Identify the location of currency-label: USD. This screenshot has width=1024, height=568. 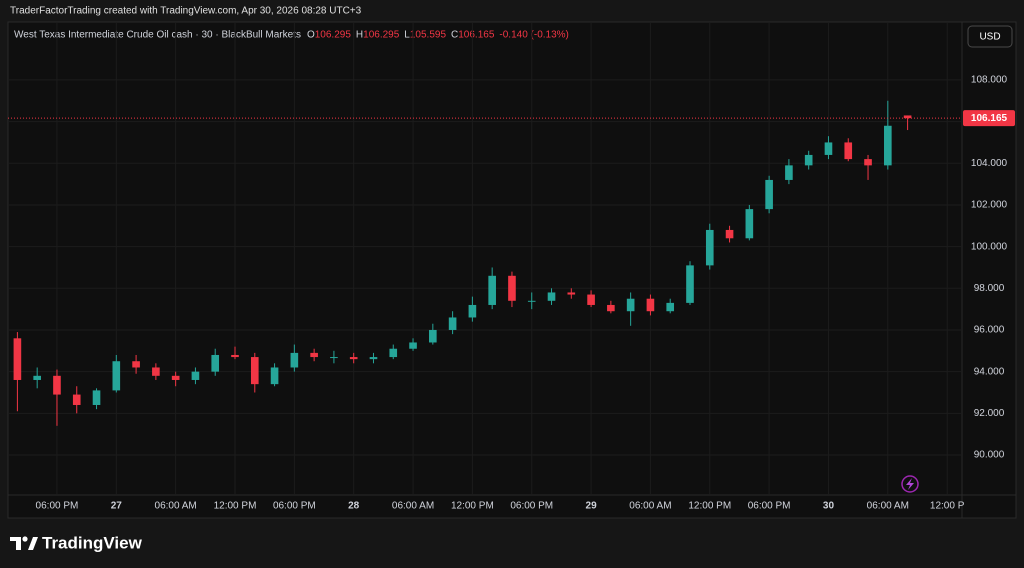
(989, 37).